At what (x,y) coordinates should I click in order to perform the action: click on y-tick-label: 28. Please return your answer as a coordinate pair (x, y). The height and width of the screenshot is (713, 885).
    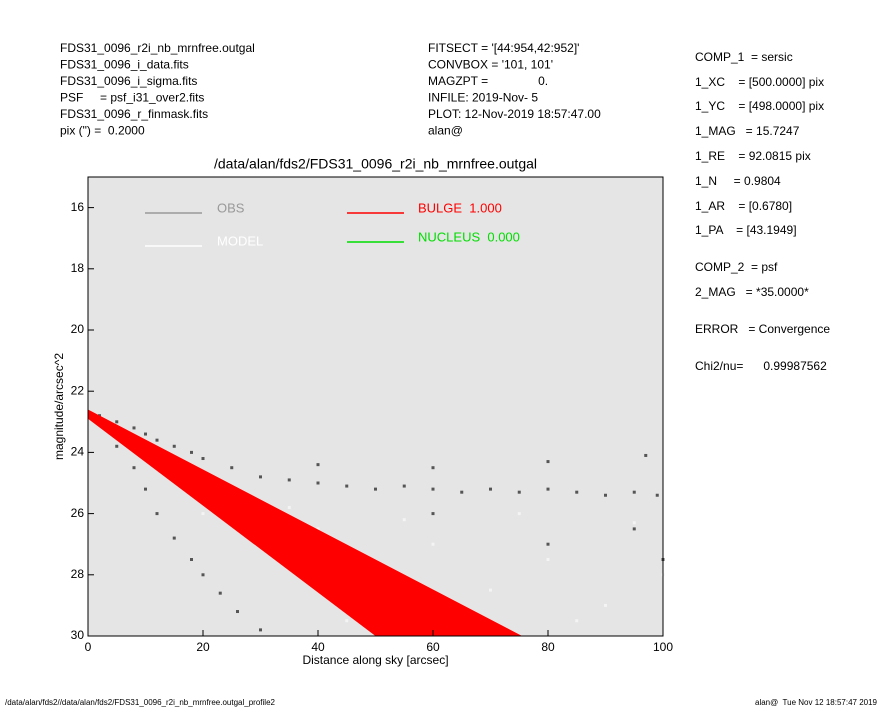
    Looking at the image, I should click on (78, 574).